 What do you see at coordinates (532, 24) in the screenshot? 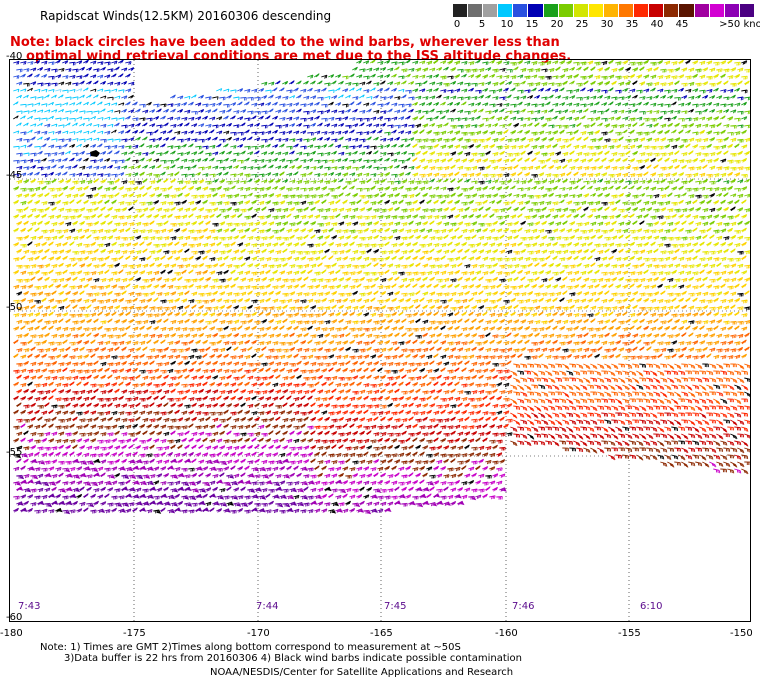
I see `legend-label: 15` at bounding box center [532, 24].